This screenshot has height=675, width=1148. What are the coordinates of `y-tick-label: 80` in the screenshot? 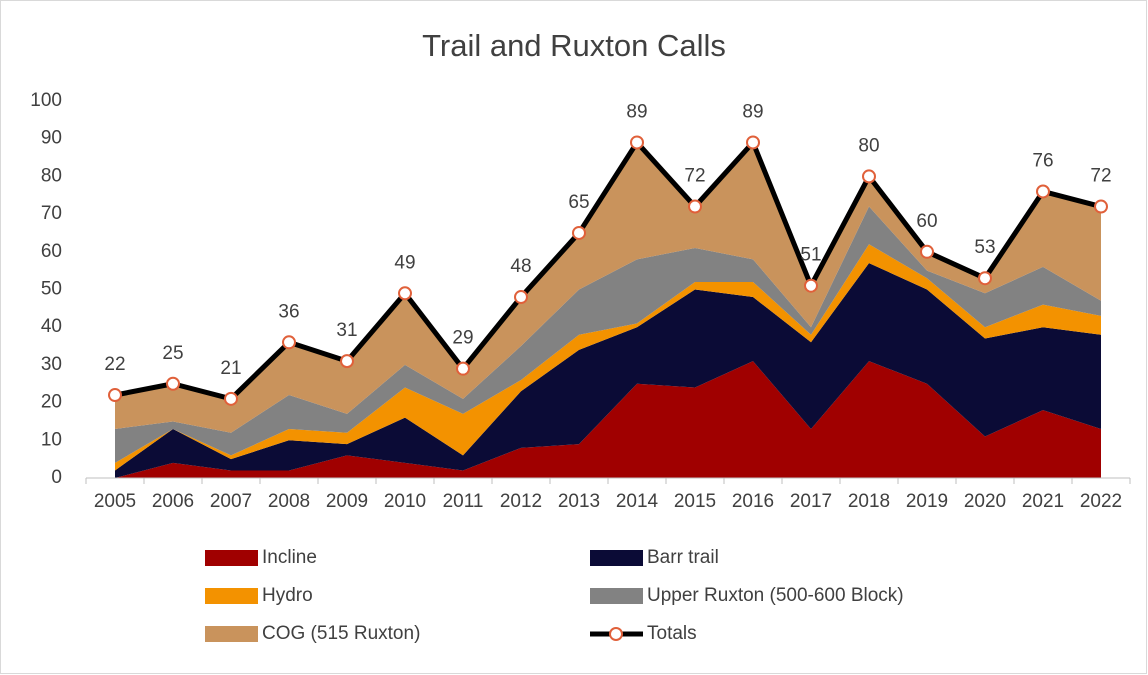 It's located at (51, 175).